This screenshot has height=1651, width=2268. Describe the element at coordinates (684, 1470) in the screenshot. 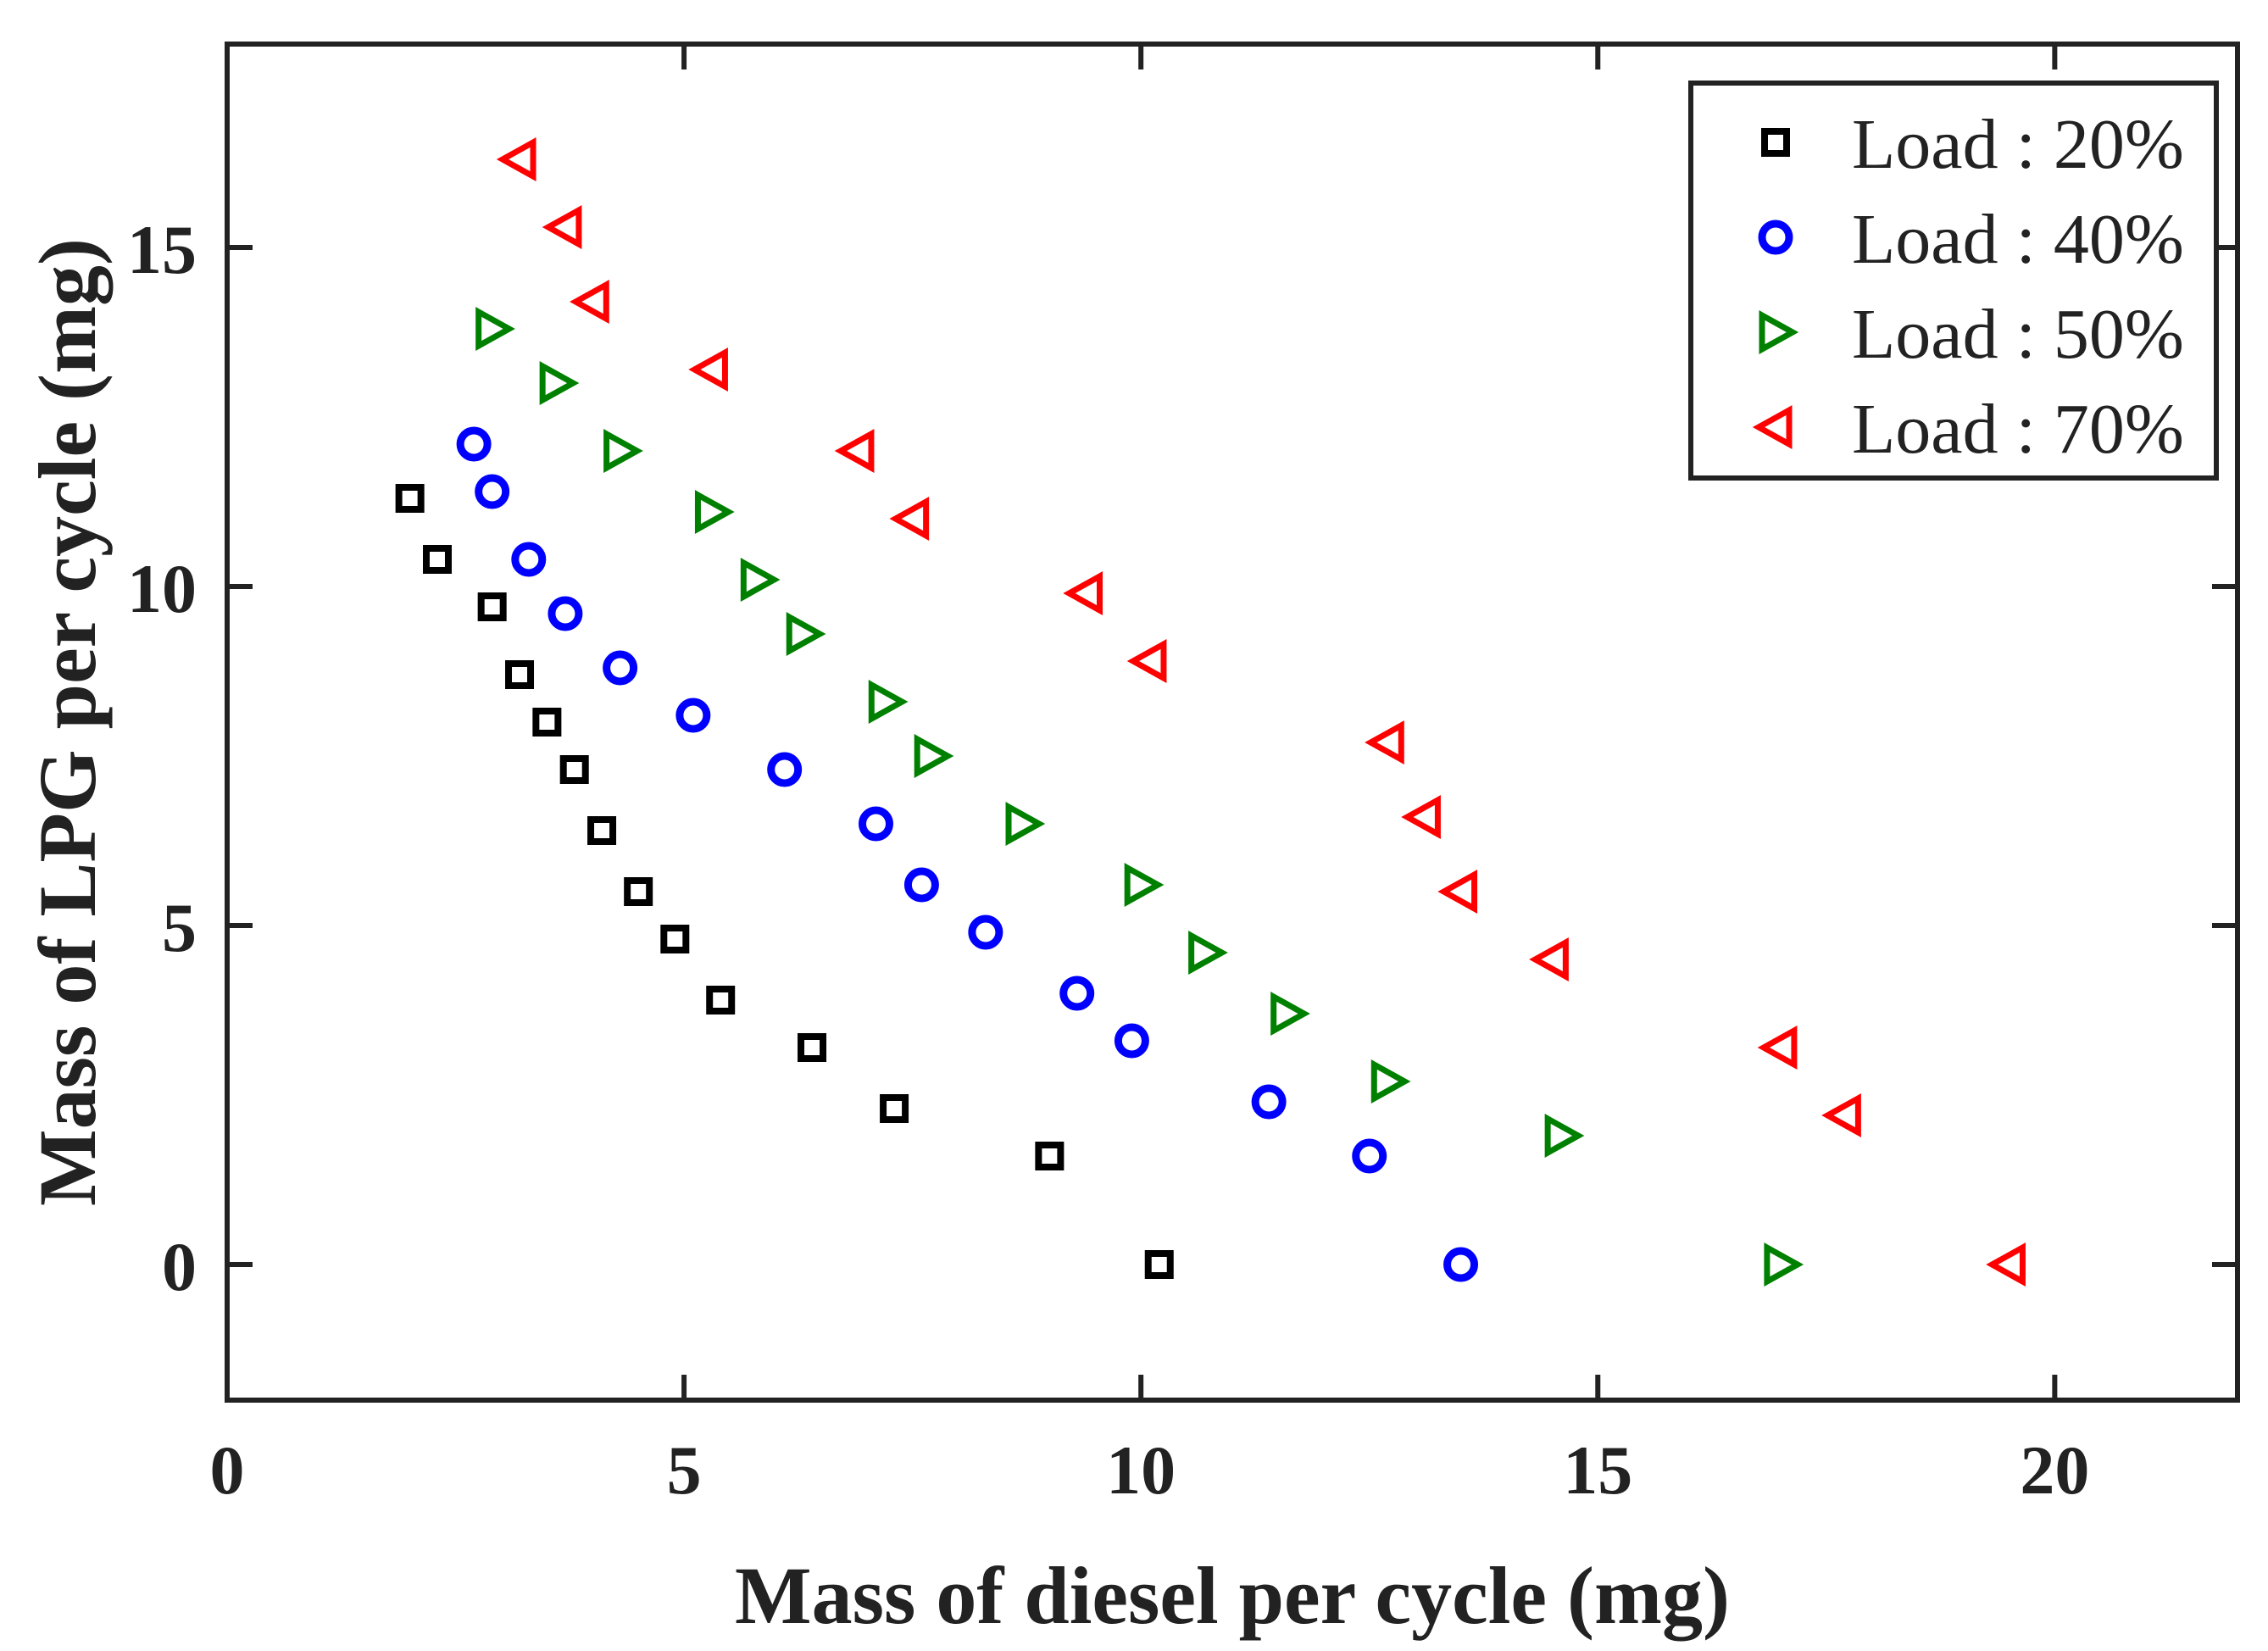

I see `x-tick-label: 5` at that location.